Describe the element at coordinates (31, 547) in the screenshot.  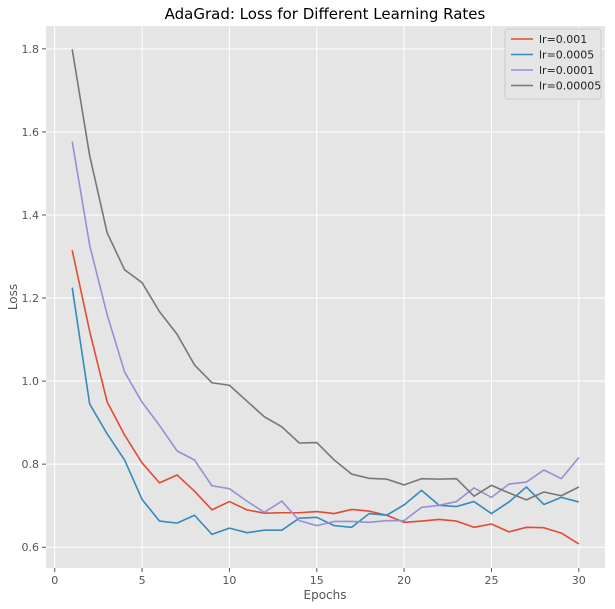
I see `y-tick-label-0: 0.6` at that location.